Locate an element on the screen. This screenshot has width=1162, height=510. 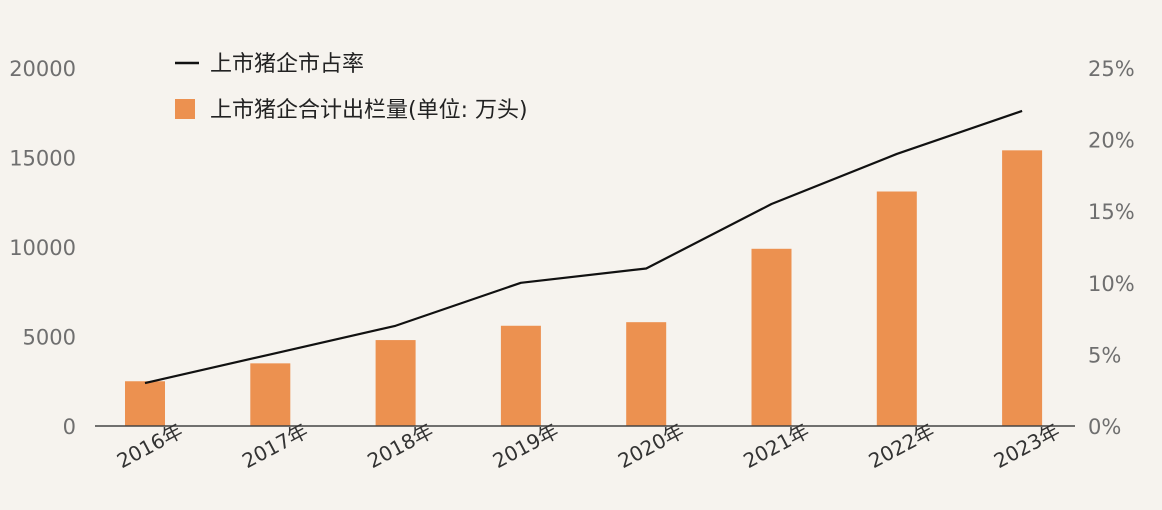
right-axis-tick-label: 20% is located at coordinates (1111, 141).